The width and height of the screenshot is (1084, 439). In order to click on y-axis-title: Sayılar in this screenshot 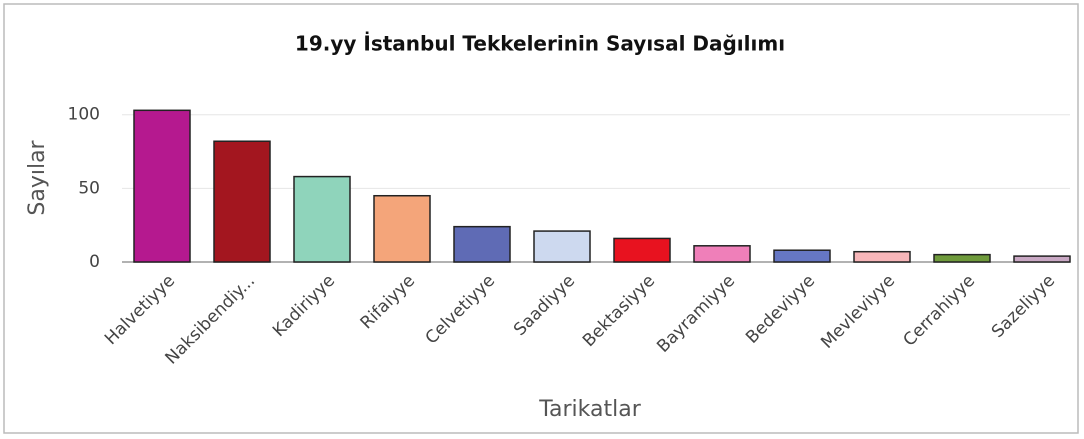, I will do `click(37, 177)`.